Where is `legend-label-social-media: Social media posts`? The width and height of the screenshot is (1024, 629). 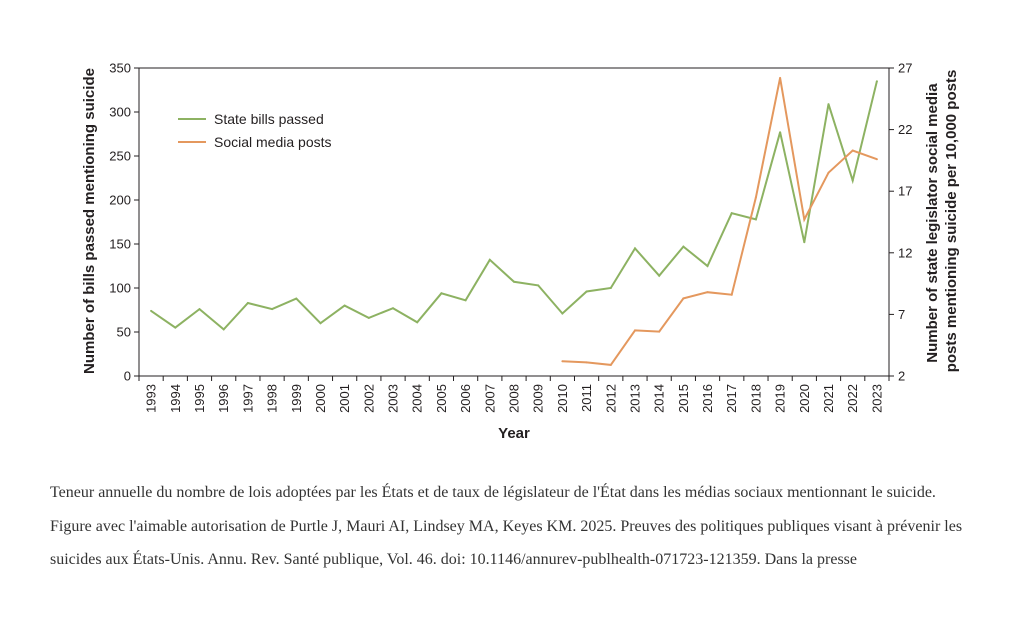
legend-label-social-media: Social media posts is located at coordinates (273, 142).